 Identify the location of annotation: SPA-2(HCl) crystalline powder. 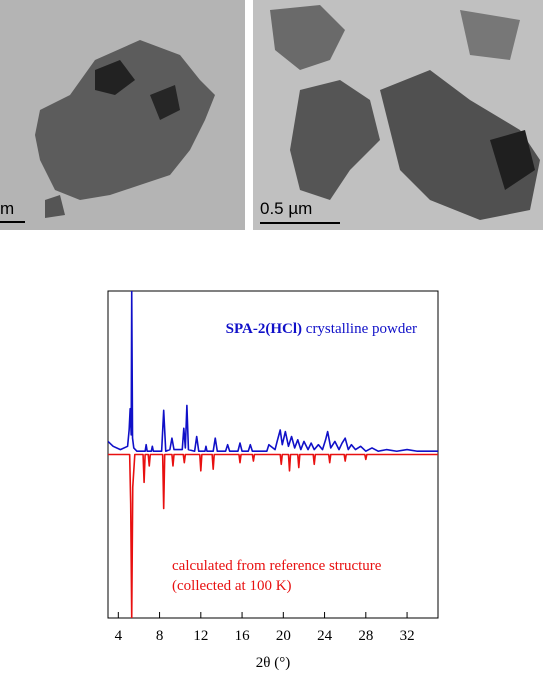
(321, 329).